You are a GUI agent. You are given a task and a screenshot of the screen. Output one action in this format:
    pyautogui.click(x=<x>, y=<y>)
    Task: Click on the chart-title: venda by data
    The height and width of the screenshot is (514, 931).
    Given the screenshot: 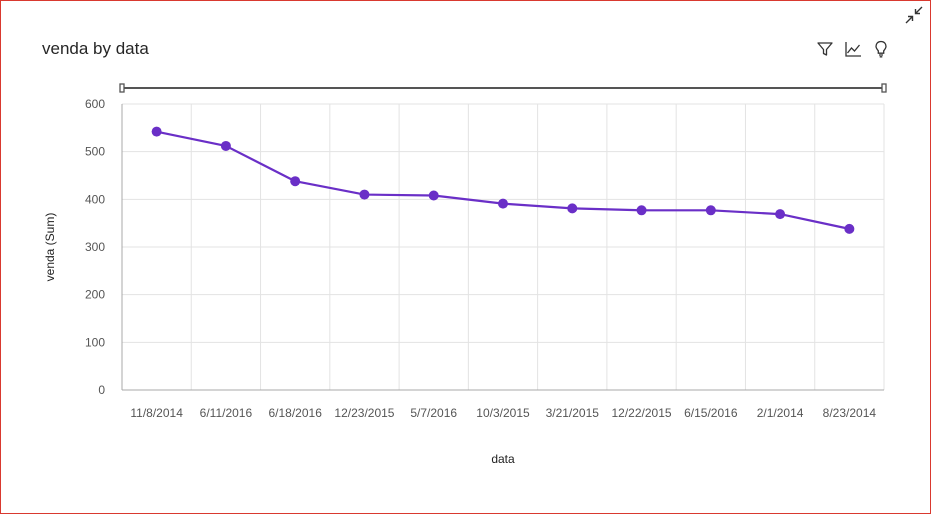 What is the action you would take?
    pyautogui.click(x=95, y=48)
    